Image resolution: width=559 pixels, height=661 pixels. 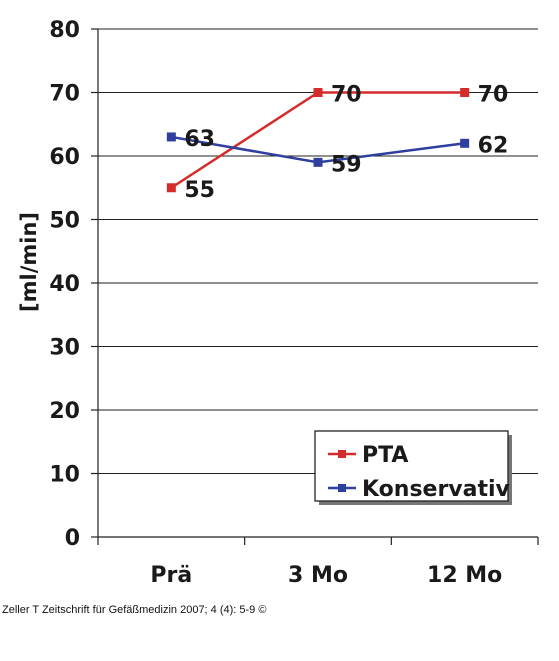 I want to click on legend-box, so click(x=411, y=466).